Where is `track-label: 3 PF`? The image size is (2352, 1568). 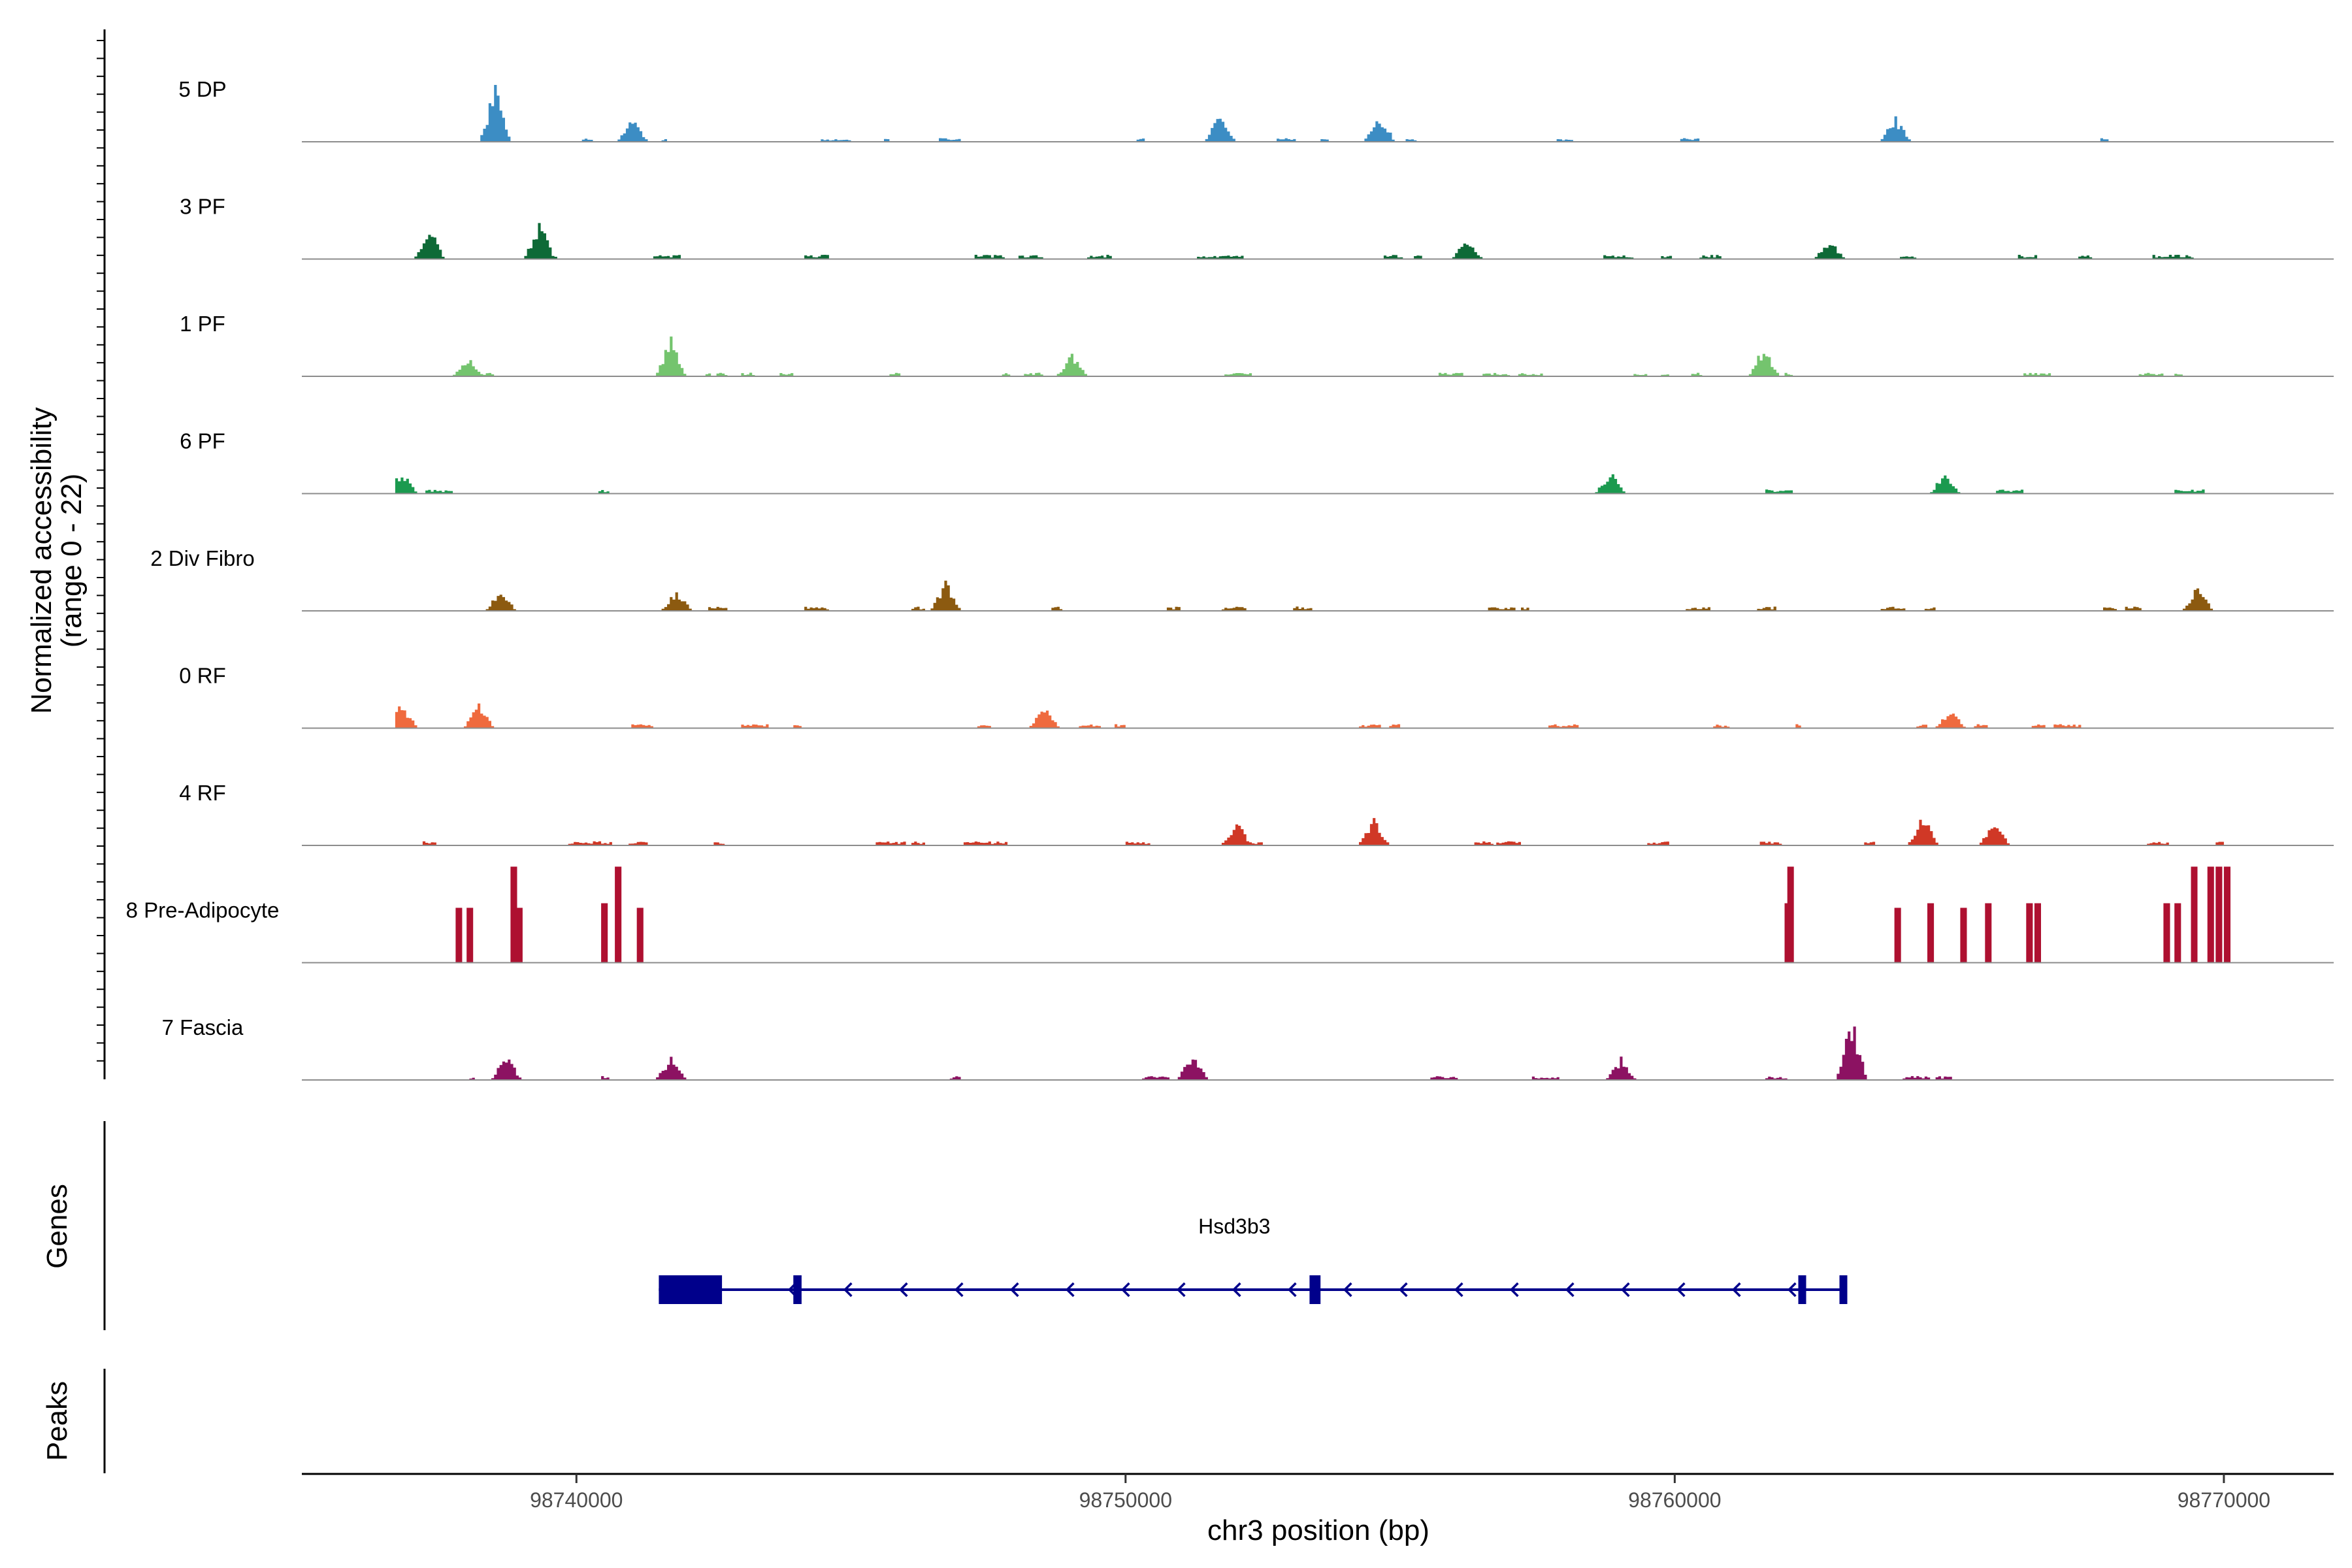 track-label: 3 PF is located at coordinates (202, 207).